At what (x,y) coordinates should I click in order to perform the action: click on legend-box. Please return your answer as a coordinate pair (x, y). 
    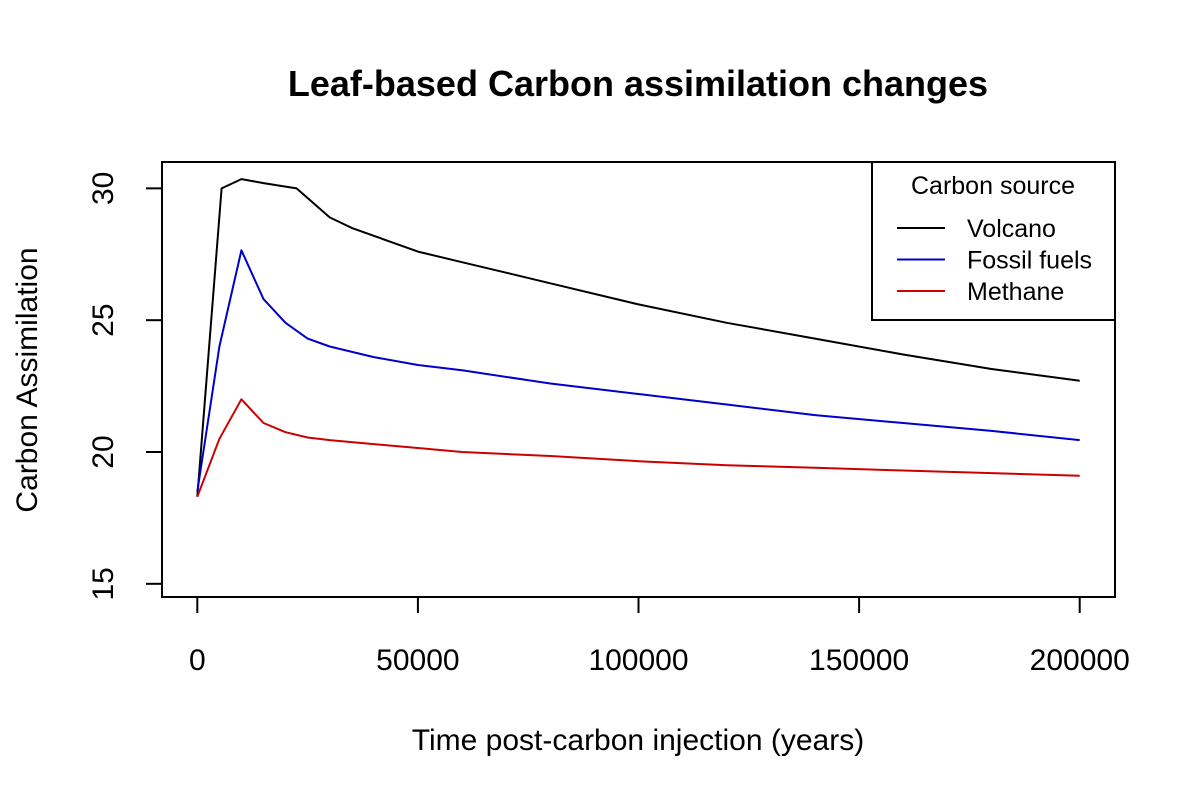
    Looking at the image, I should click on (993, 241).